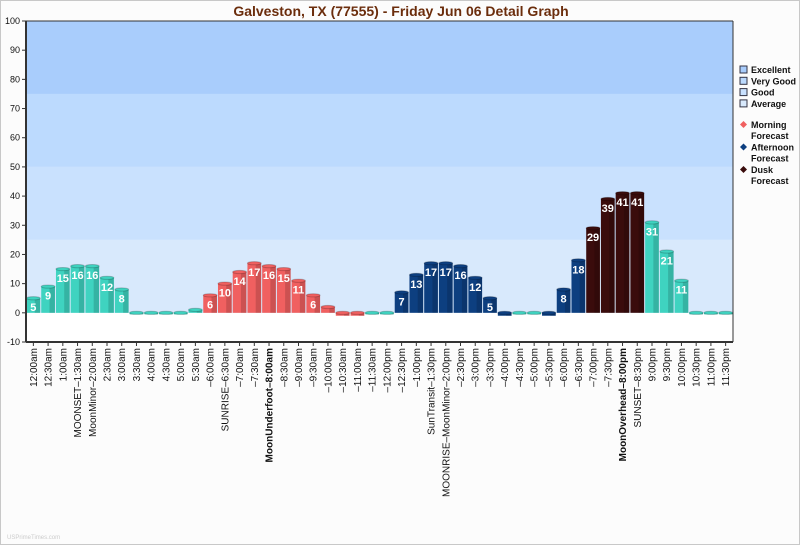 This screenshot has width=800, height=545. What do you see at coordinates (520, 367) in the screenshot?
I see `x-tick-label: –4:30pm` at bounding box center [520, 367].